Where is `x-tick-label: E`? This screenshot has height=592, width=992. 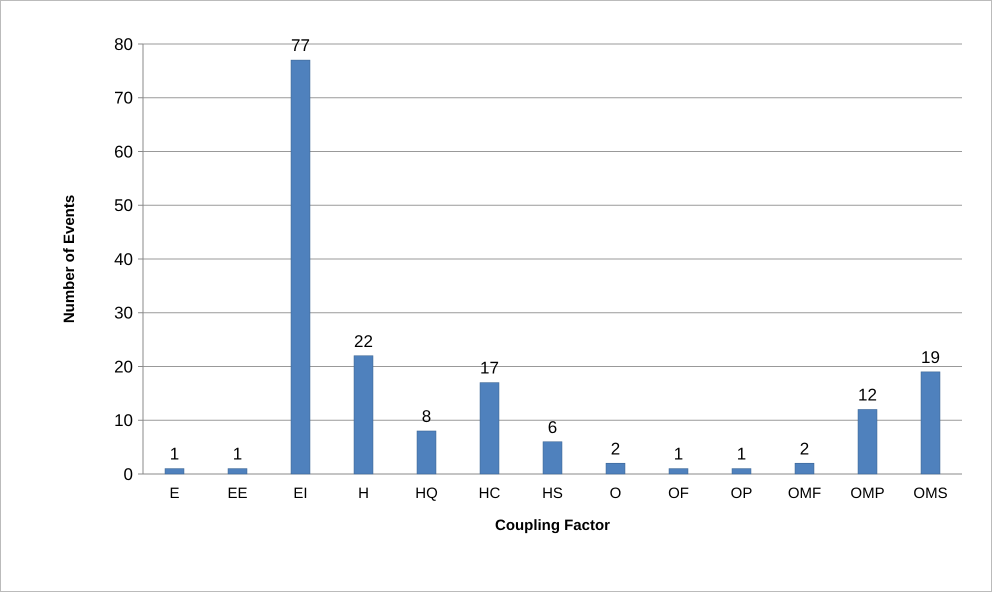
x-tick-label: E is located at coordinates (174, 493).